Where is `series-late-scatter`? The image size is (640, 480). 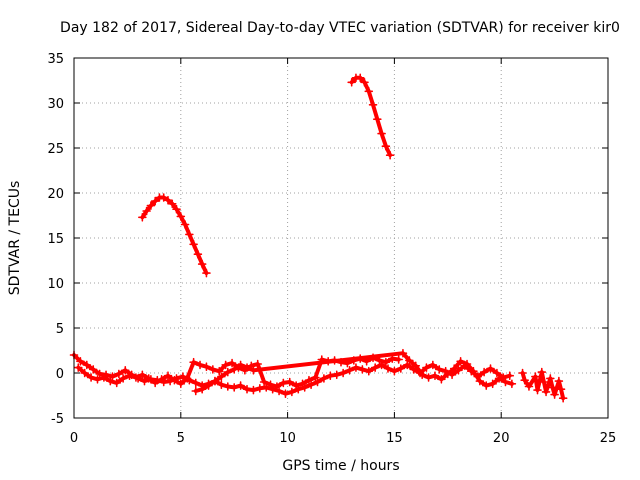
series-late-scatter is located at coordinates (543, 385).